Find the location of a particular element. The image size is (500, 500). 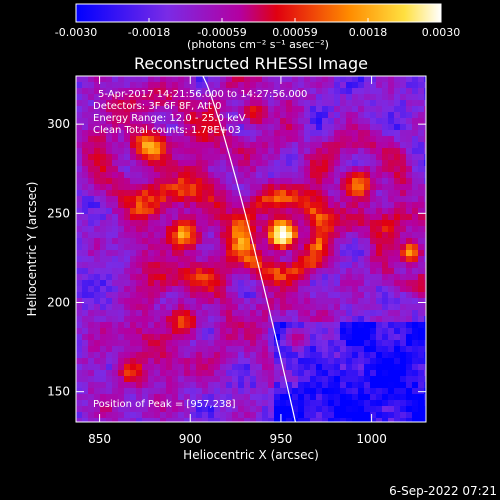

annotation-energy-range: Energy Range: 12.0 - 25.0 keV is located at coordinates (169, 118).